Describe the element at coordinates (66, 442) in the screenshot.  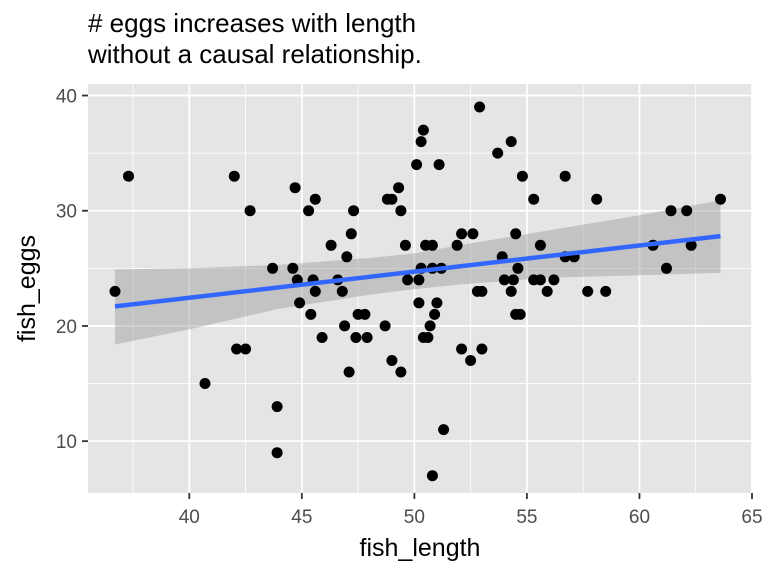
I see `y-tick-label: 10` at that location.